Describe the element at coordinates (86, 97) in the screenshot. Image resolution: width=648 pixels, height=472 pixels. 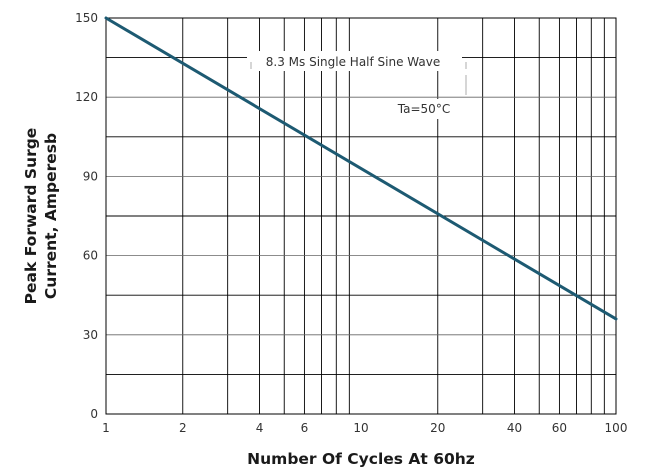
I see `y-tick-label: 120` at that location.